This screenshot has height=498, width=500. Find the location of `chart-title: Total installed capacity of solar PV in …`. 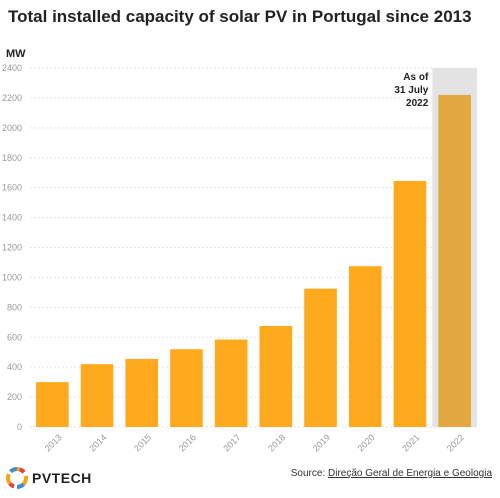

chart-title: Total installed capacity of solar PV in … is located at coordinates (240, 16).